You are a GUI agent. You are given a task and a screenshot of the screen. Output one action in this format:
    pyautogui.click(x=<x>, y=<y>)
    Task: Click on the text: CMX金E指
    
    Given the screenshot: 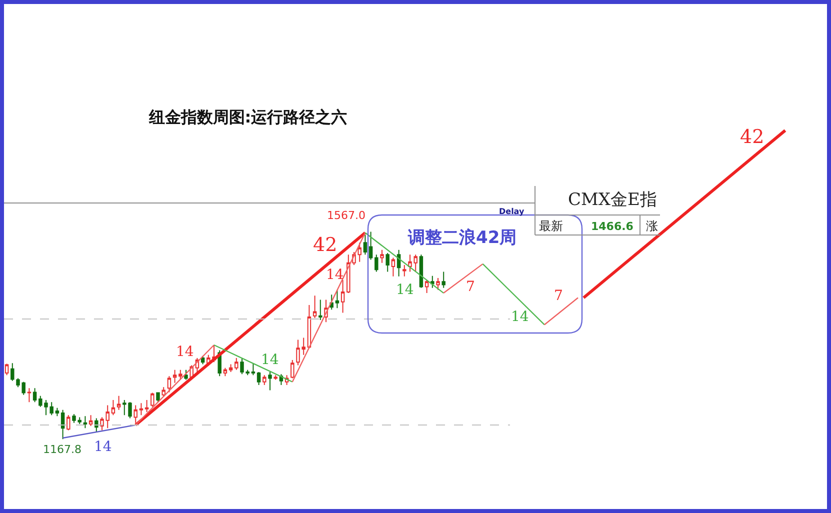 What is the action you would take?
    pyautogui.click(x=612, y=200)
    